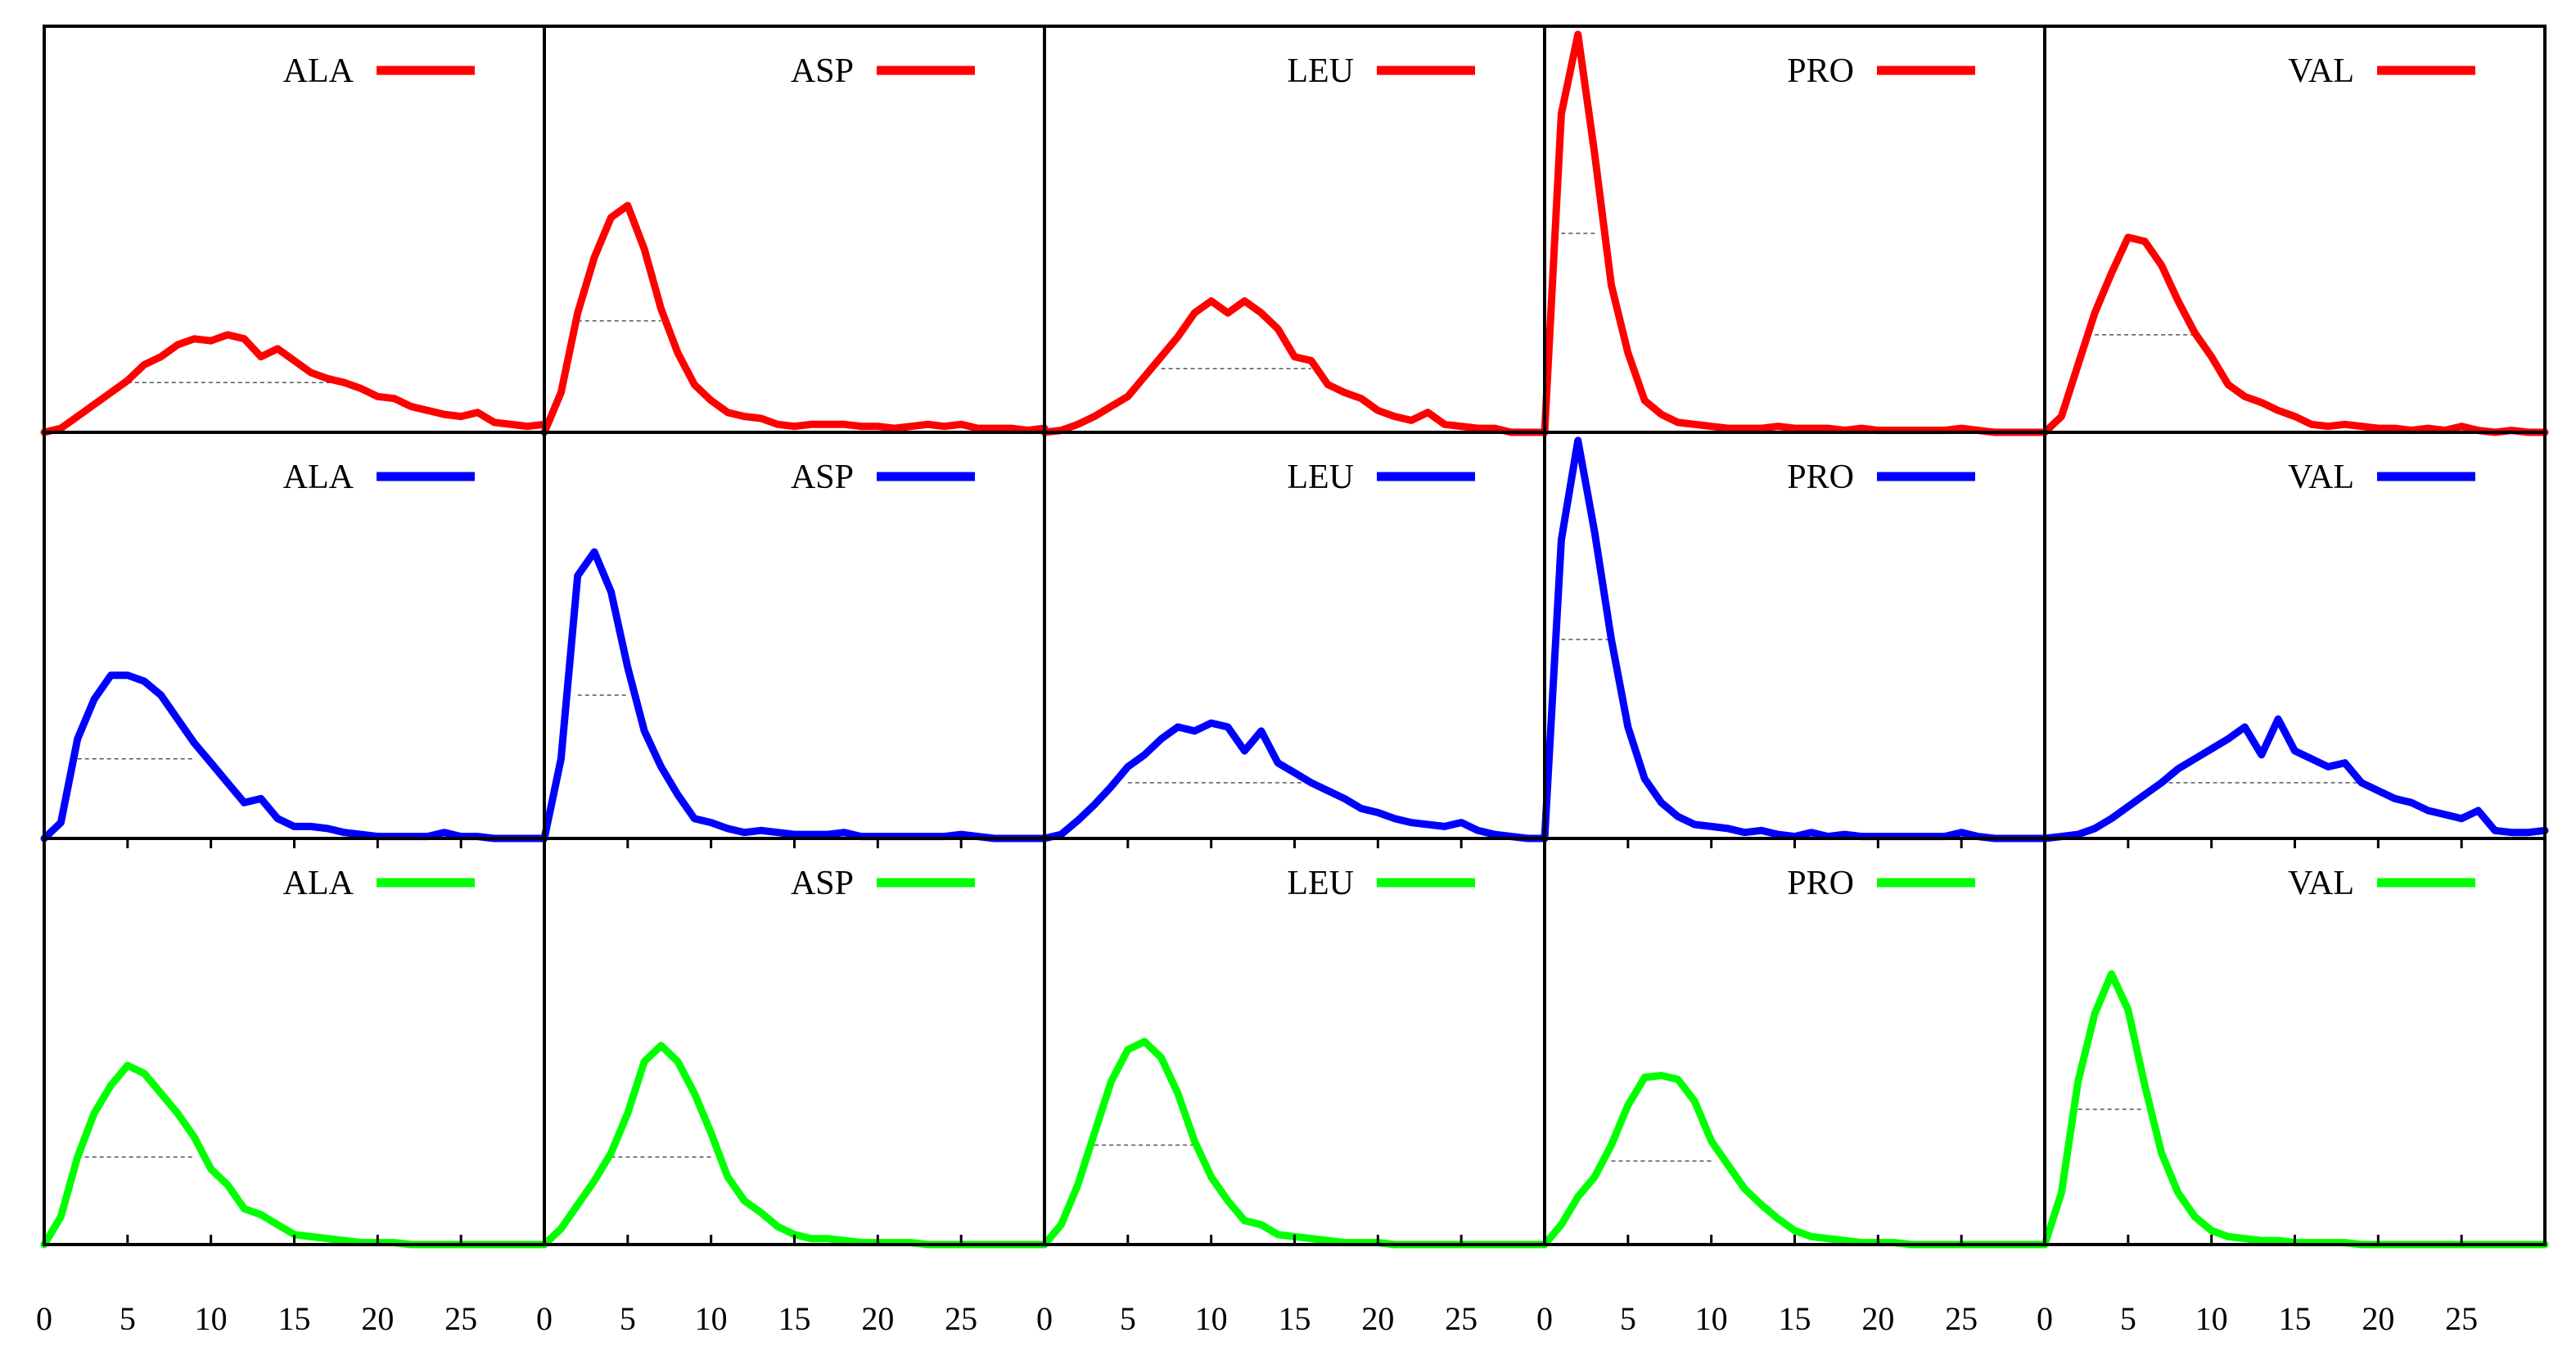  What do you see at coordinates (318, 71) in the screenshot?
I see `legend-label-ala-row1: ALA` at bounding box center [318, 71].